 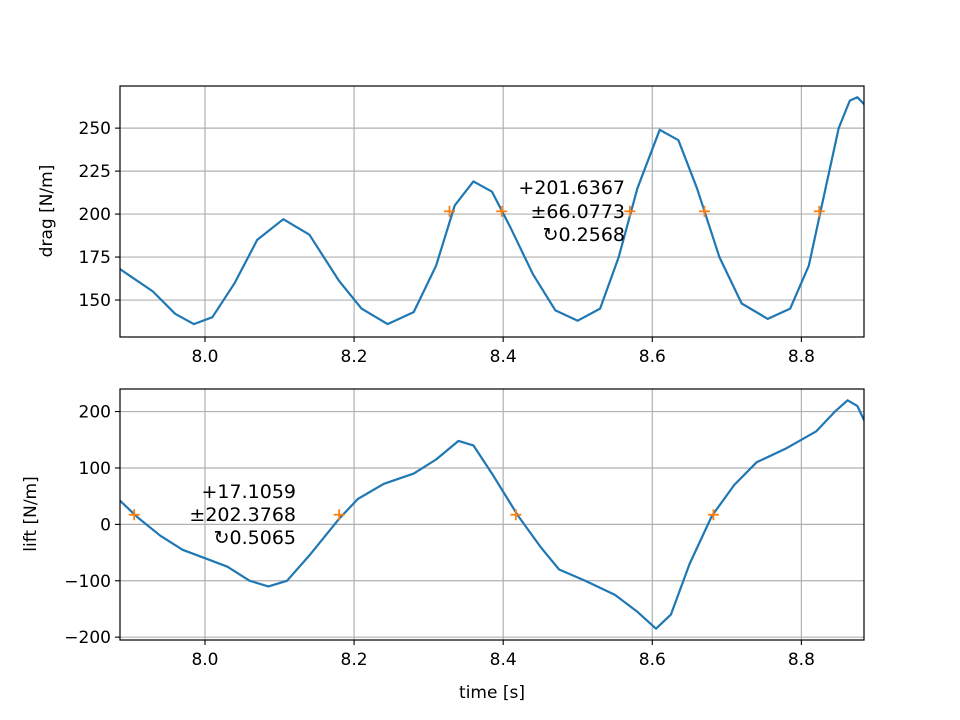 What do you see at coordinates (255, 538) in the screenshot?
I see `lift-annotation-line-3: ↻0.5065` at bounding box center [255, 538].